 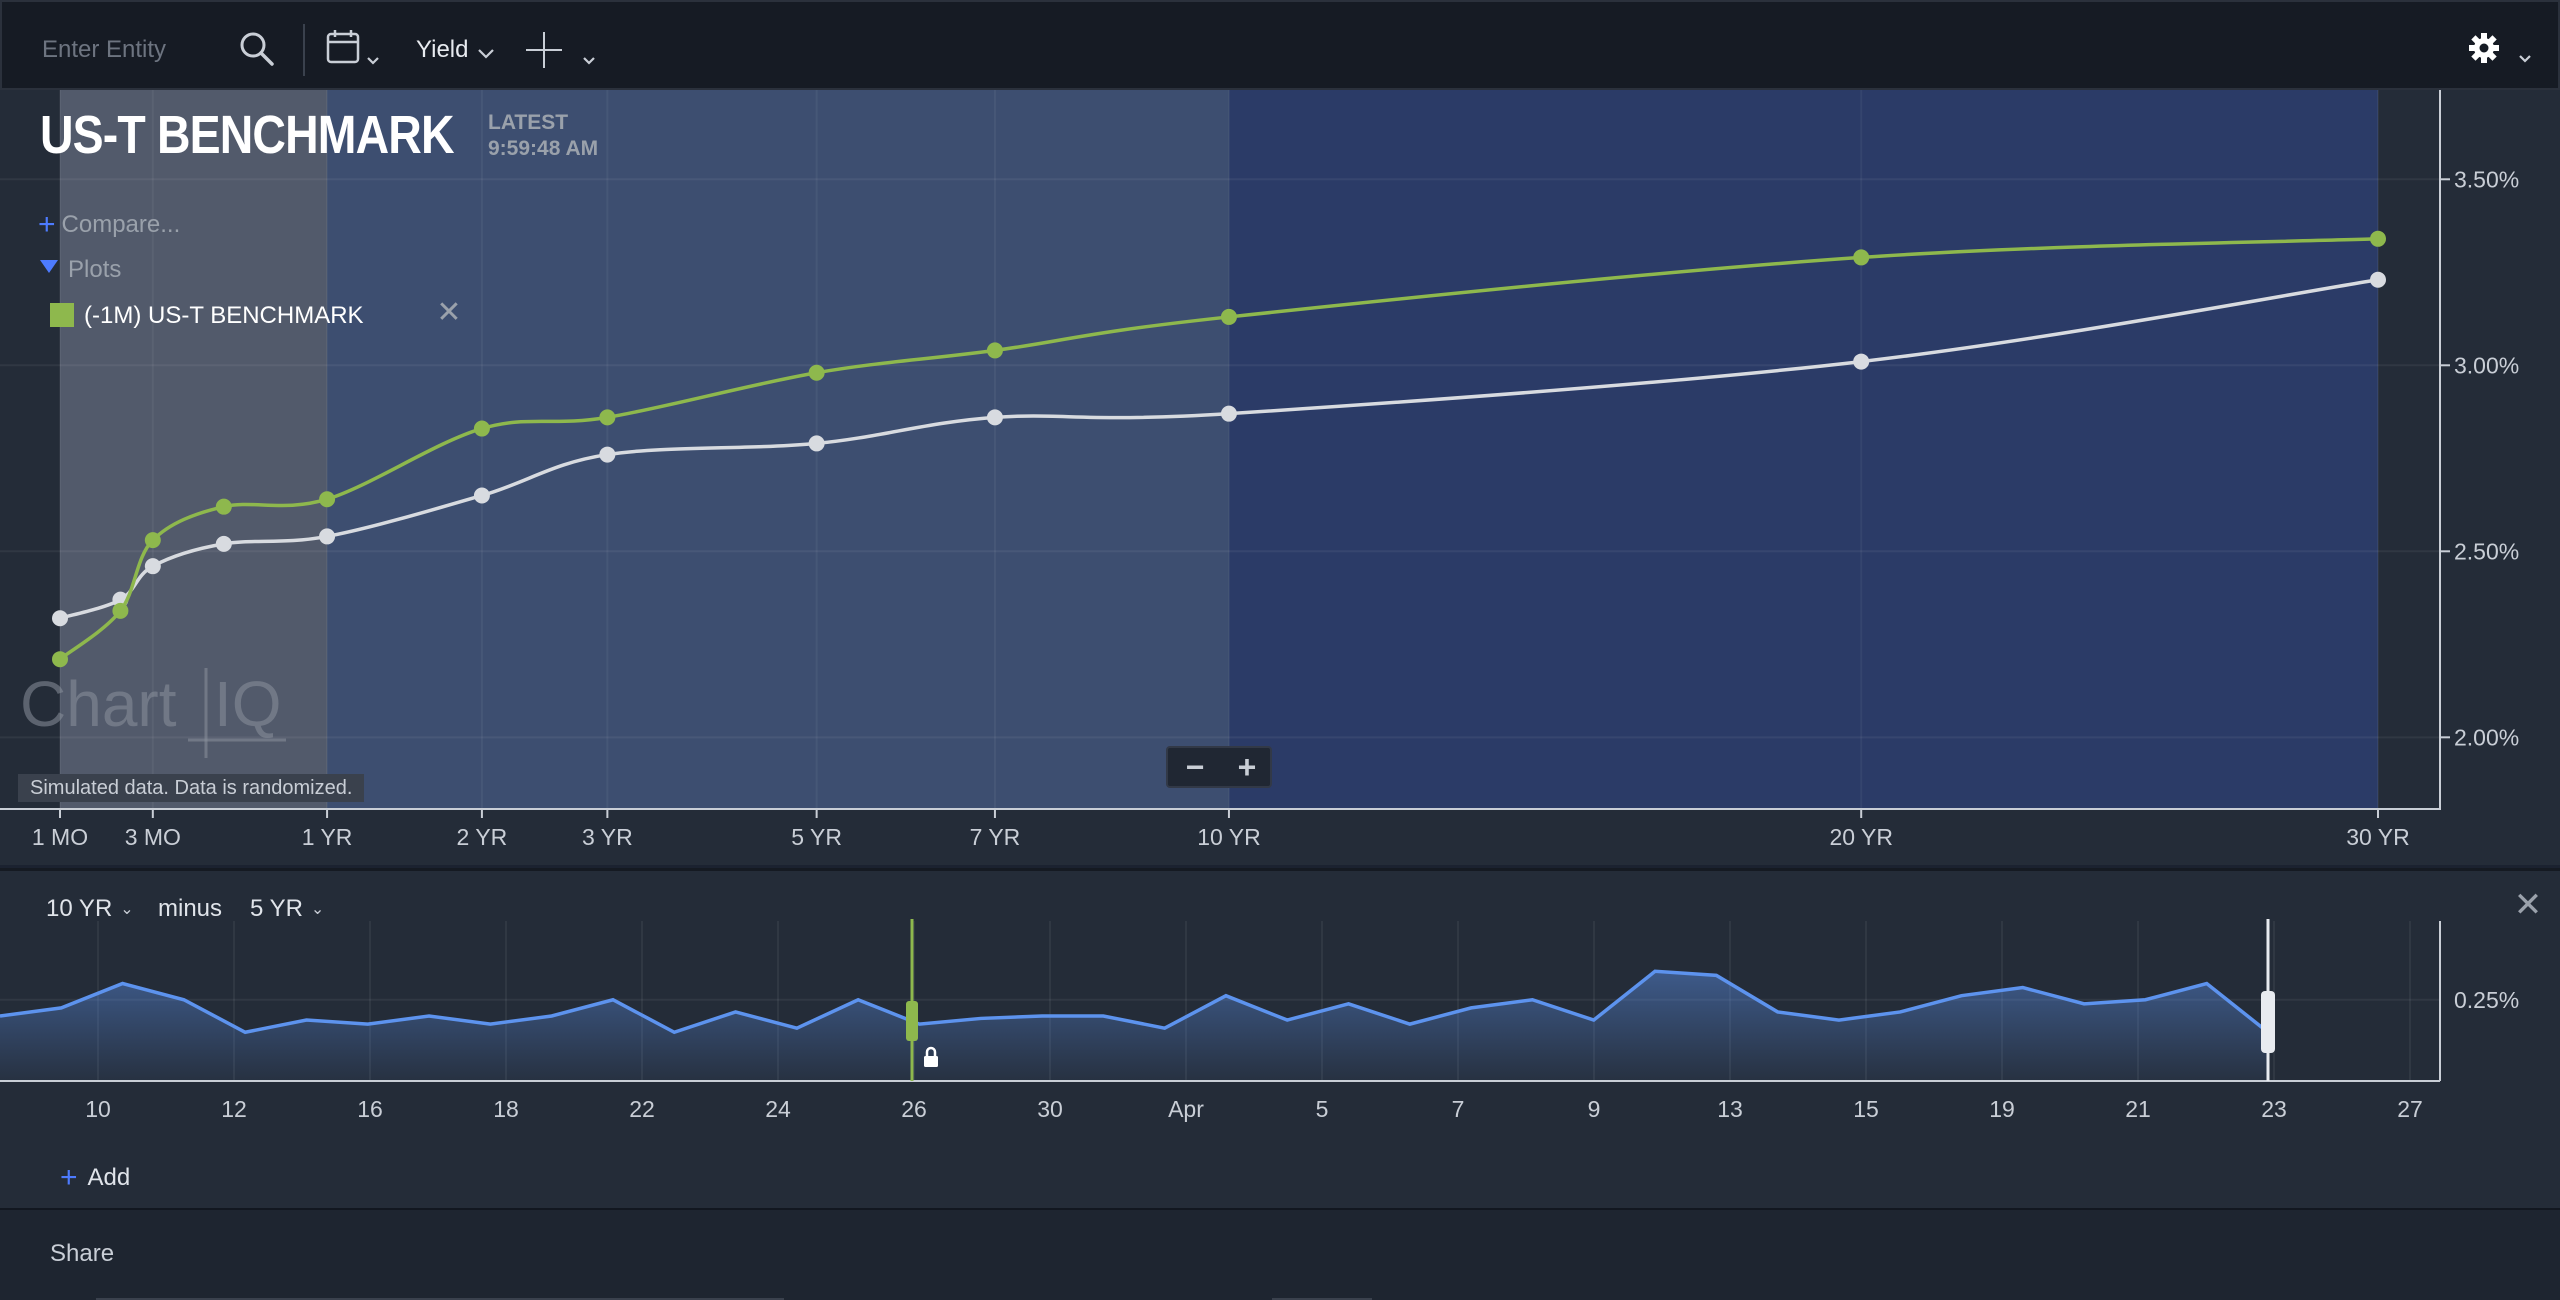 I want to click on study-area-line, so click(x=1135, y=1002).